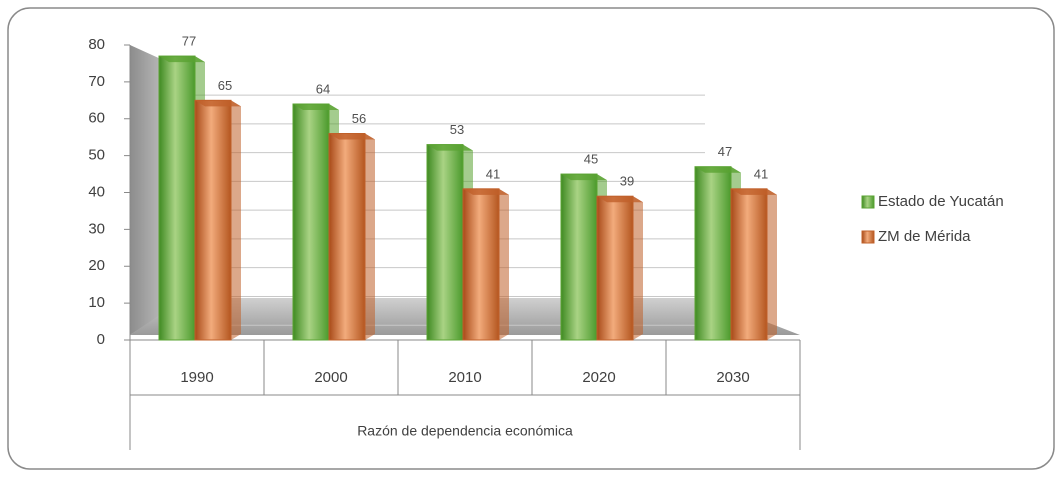  Describe the element at coordinates (598, 377) in the screenshot. I see `x-tick-label: 2020` at that location.